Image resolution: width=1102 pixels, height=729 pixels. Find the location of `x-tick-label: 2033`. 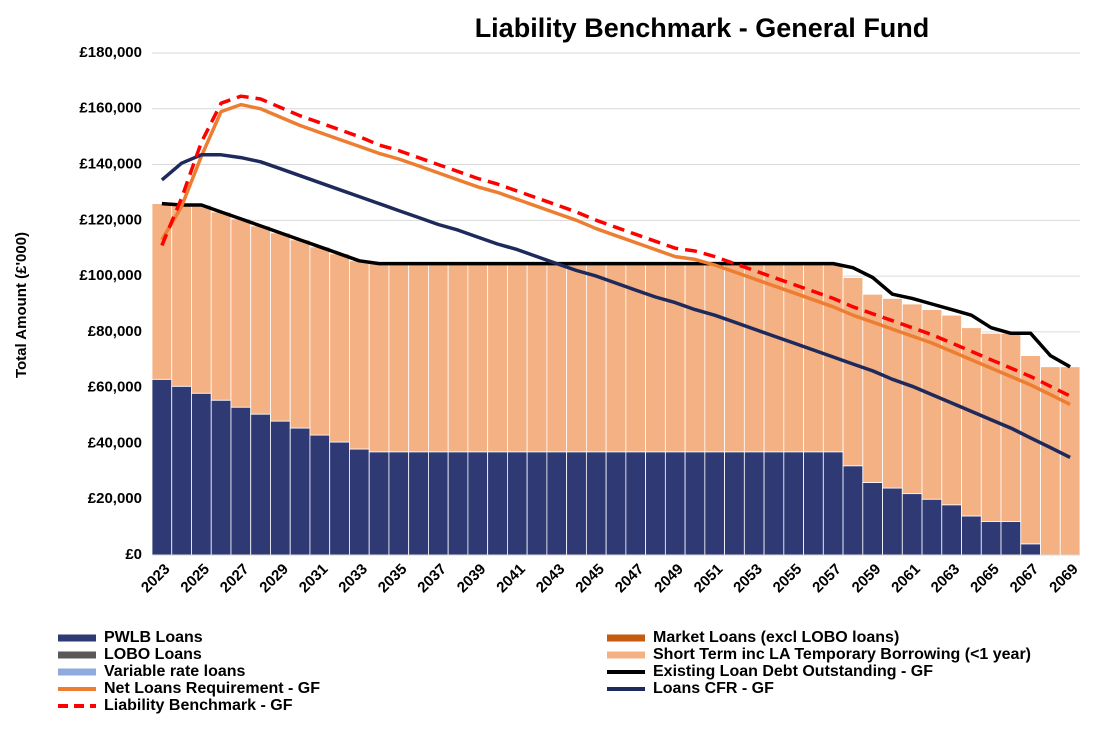

x-tick-label: 2033 is located at coordinates (353, 579).